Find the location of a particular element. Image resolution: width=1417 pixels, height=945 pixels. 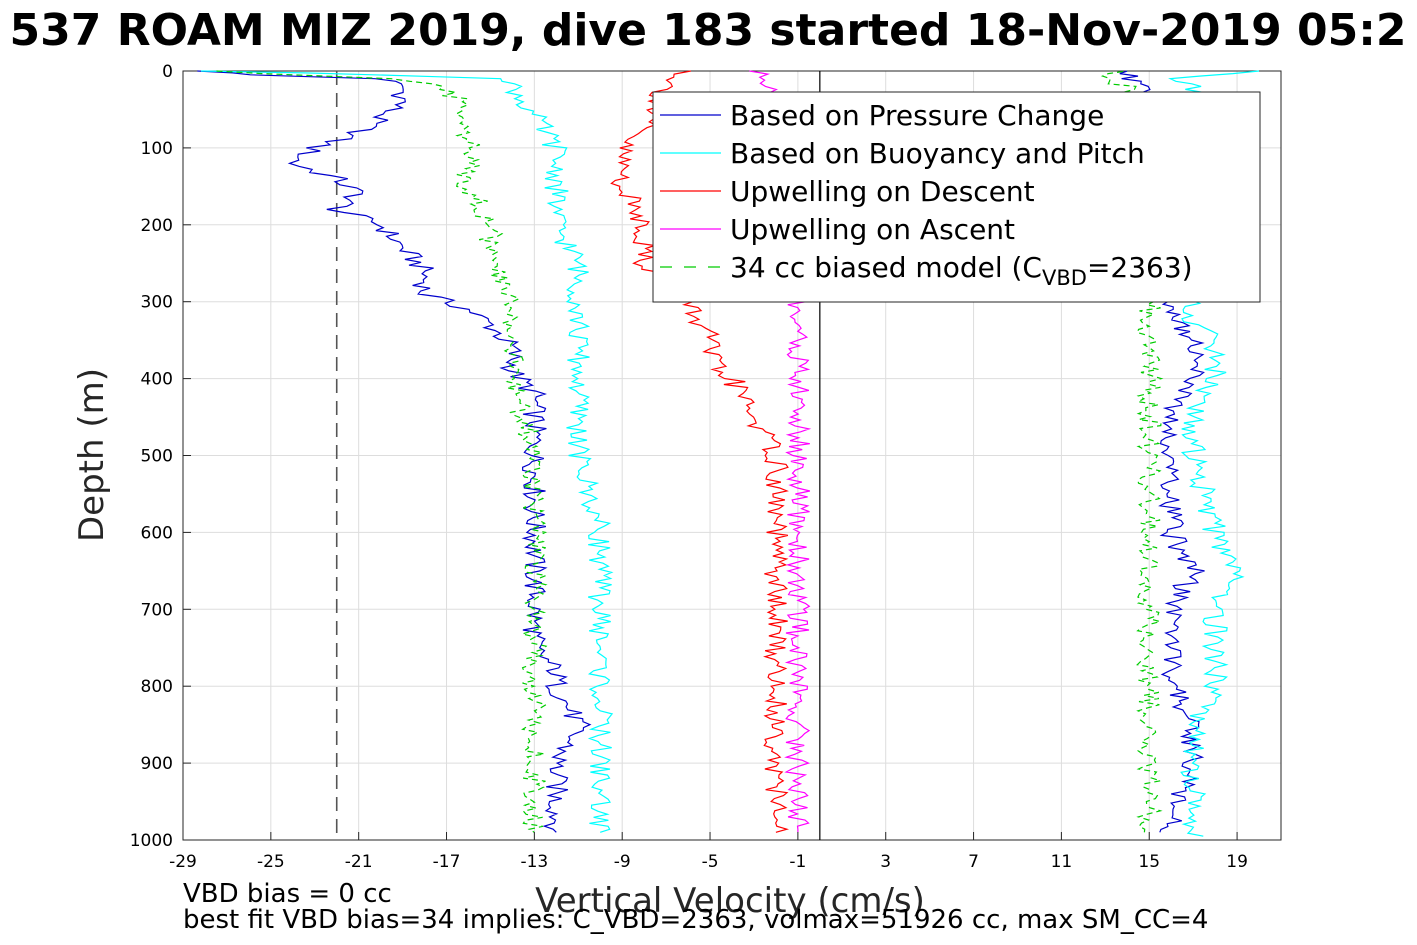

x-tick-label: -29 is located at coordinates (183, 862).